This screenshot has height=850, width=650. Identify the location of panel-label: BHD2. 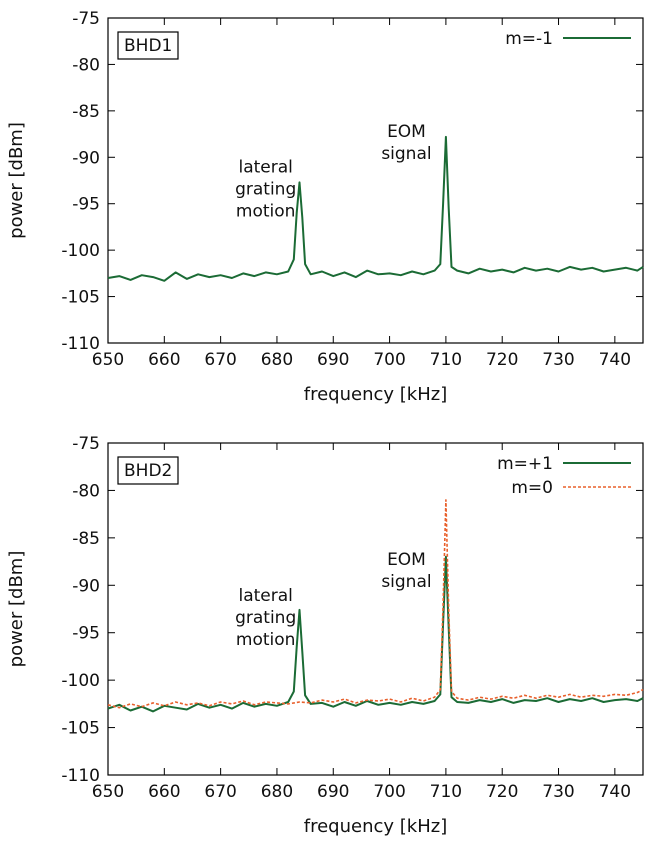
(148, 471).